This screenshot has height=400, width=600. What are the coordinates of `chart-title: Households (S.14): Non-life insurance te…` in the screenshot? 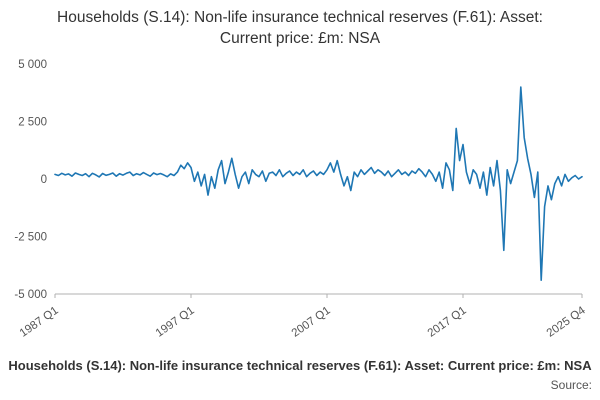 It's located at (300, 28).